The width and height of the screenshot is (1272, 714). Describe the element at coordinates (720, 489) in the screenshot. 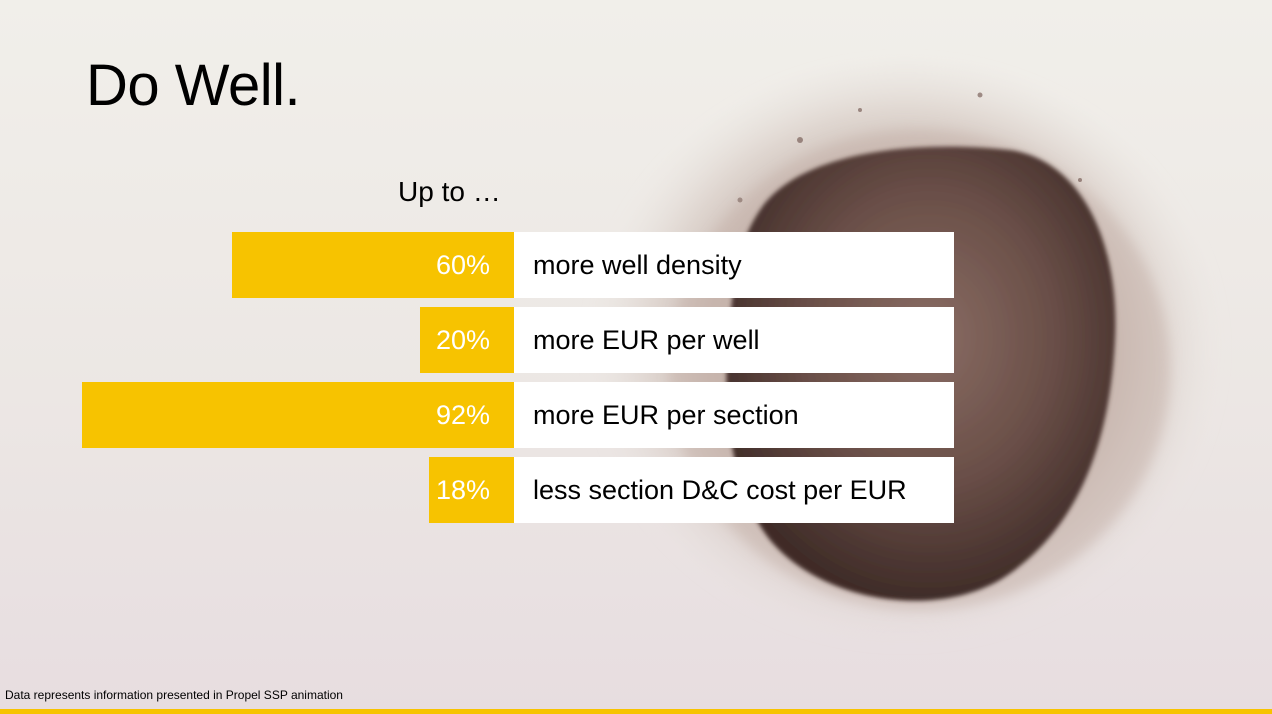

I see `category-label: less section D&C cost per EUR` at that location.